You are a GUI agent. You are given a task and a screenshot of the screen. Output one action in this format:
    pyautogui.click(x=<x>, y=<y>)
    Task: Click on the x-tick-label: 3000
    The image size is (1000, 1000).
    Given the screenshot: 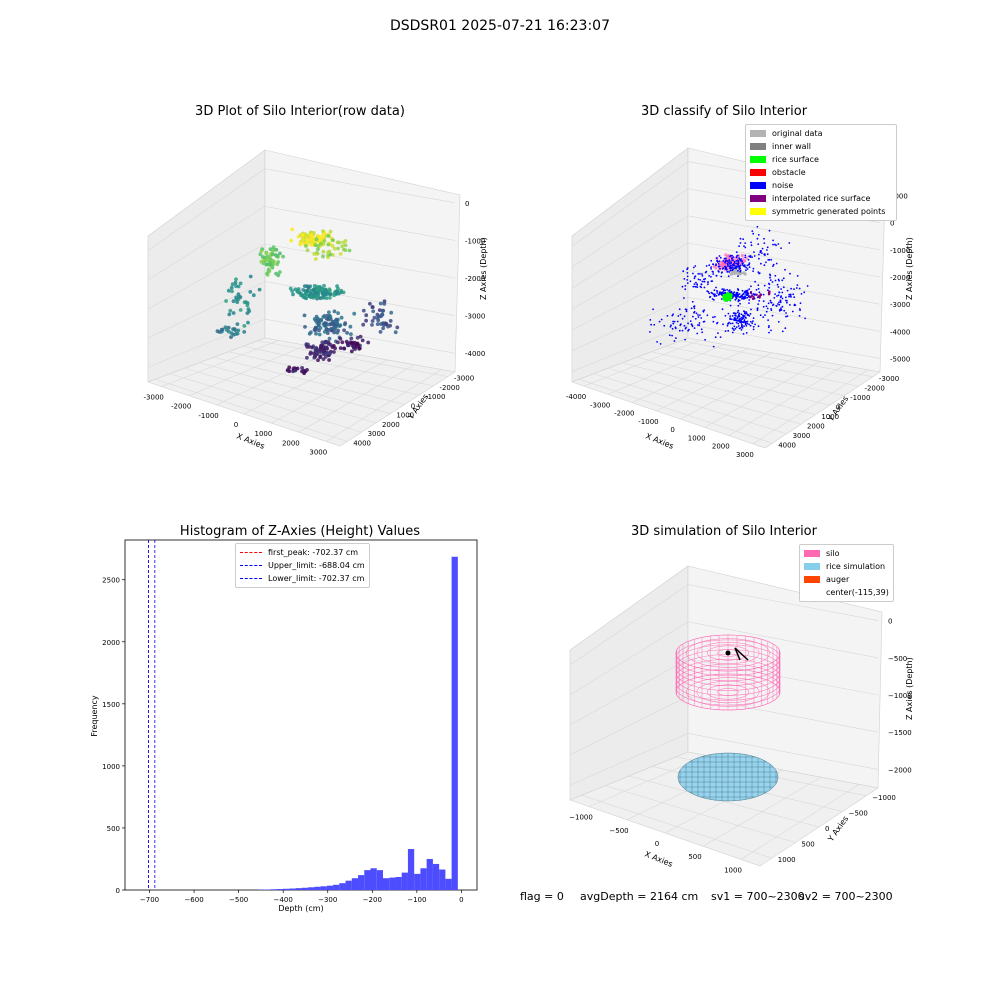 What is the action you would take?
    pyautogui.click(x=318, y=452)
    